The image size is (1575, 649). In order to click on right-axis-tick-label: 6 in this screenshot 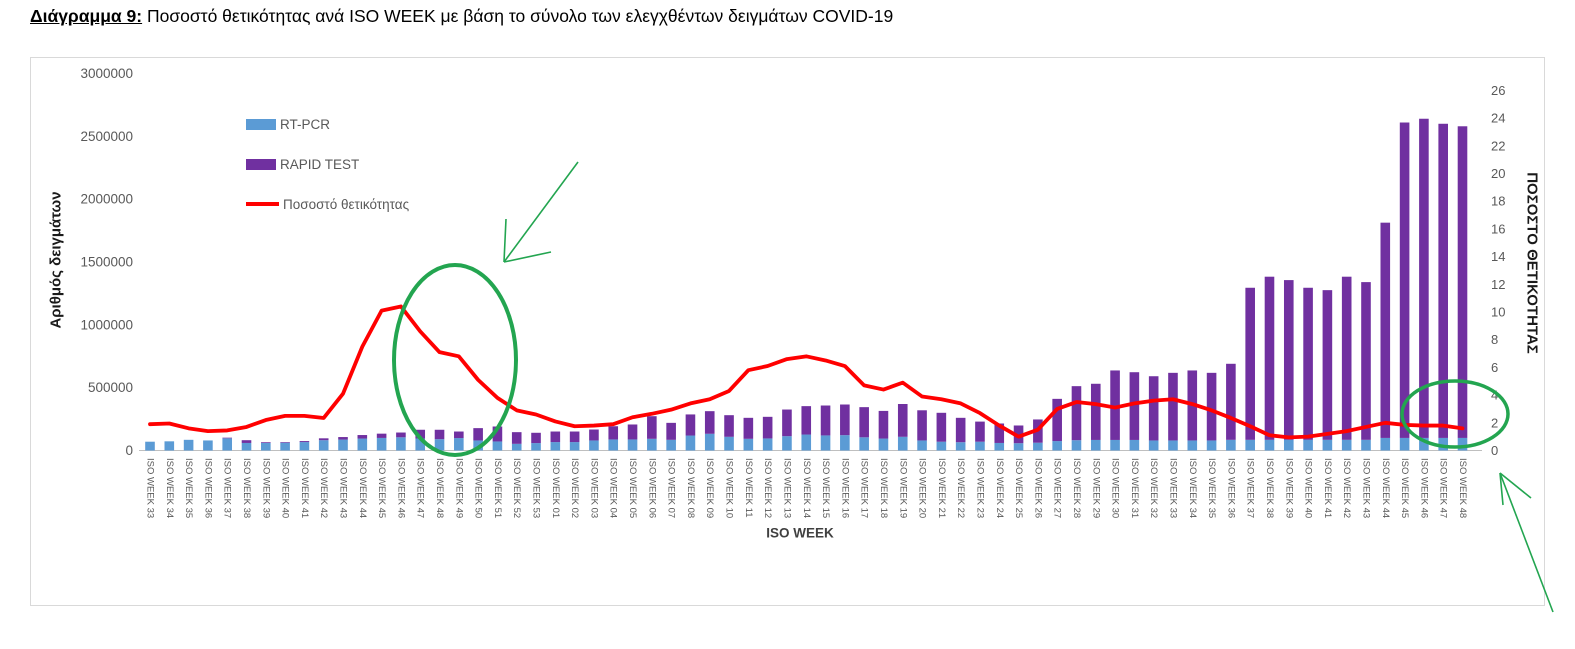, I will do `click(1494, 367)`.